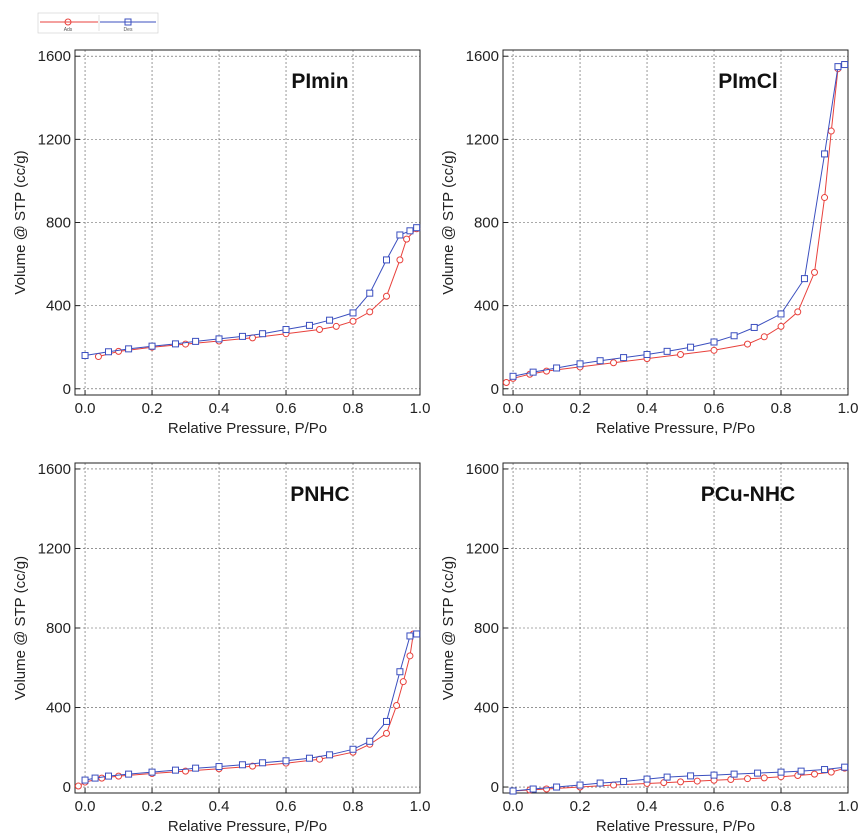 Image resolution: width=860 pixels, height=835 pixels. What do you see at coordinates (68, 30) in the screenshot?
I see `legend-ads-label: Ads` at bounding box center [68, 30].